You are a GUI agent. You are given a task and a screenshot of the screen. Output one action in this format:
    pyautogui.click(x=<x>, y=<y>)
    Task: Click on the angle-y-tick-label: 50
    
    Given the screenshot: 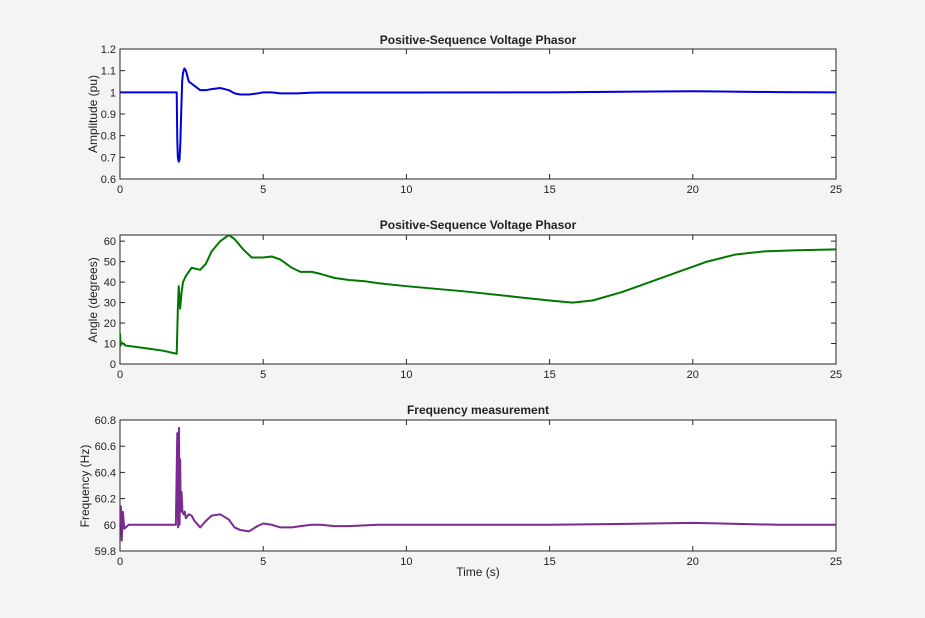 What is the action you would take?
    pyautogui.click(x=110, y=263)
    